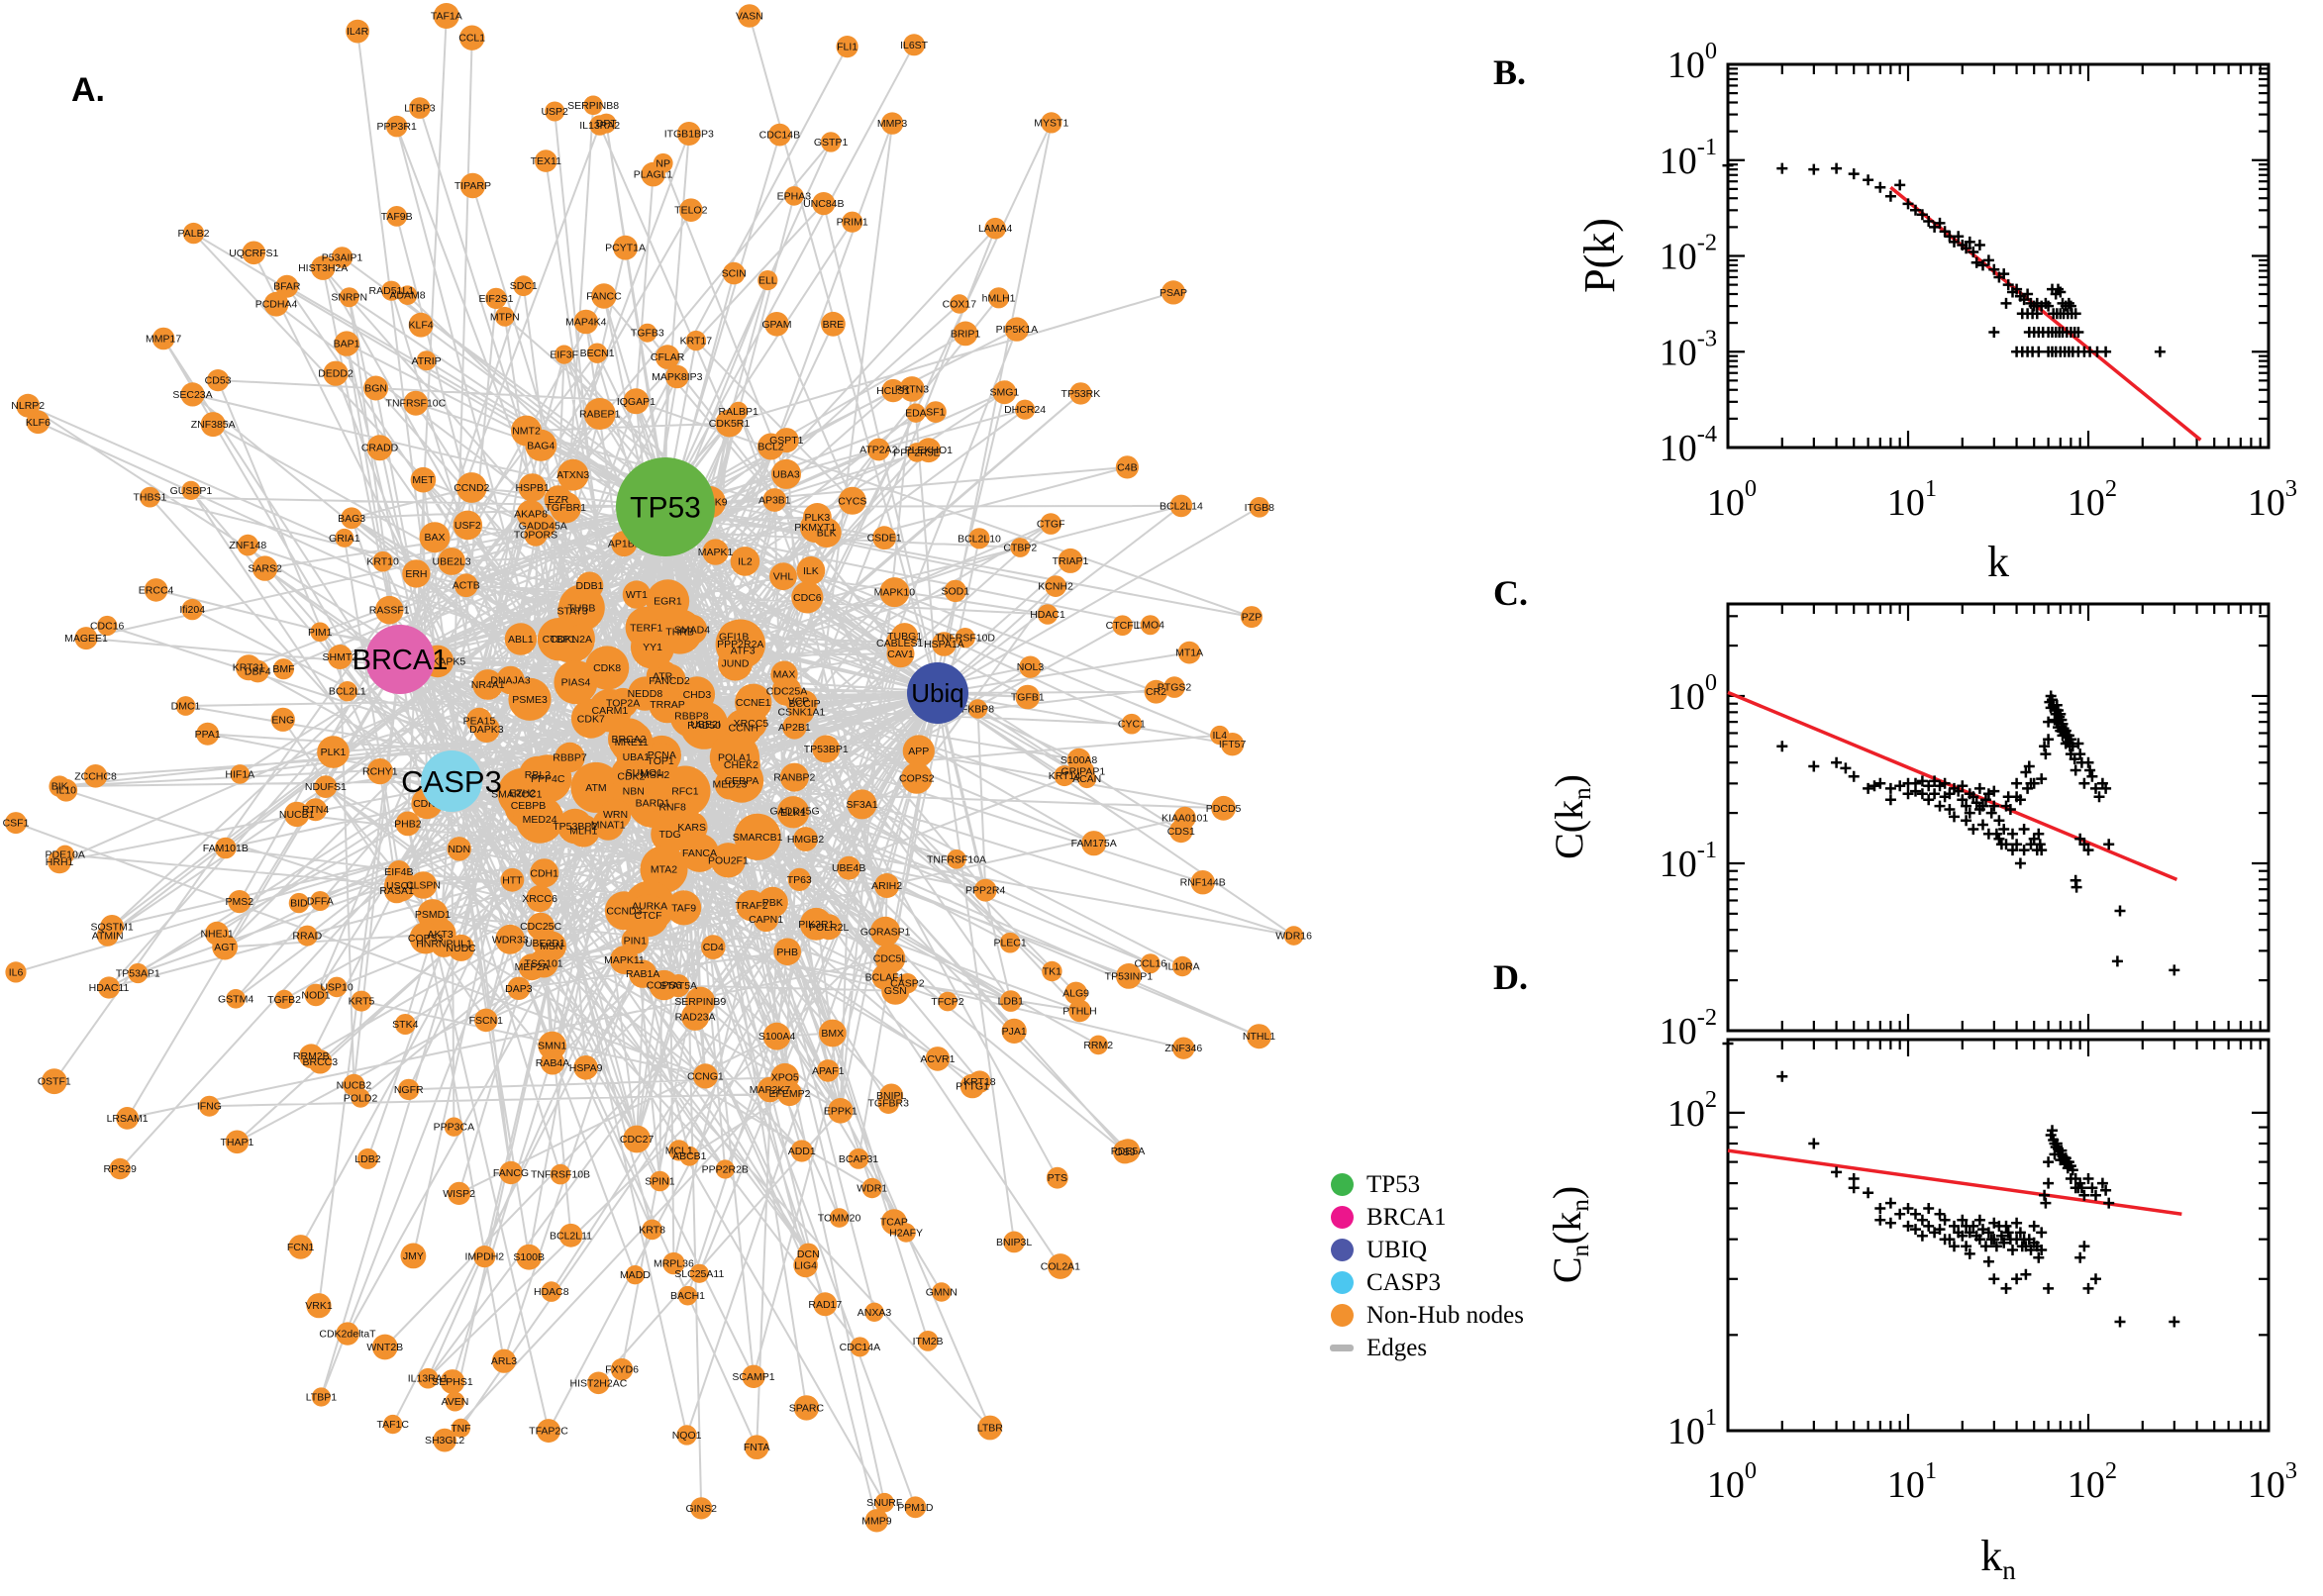 Image resolution: width=2323 pixels, height=1596 pixels. What do you see at coordinates (595, 788) in the screenshot?
I see `gene-label: ATM` at bounding box center [595, 788].